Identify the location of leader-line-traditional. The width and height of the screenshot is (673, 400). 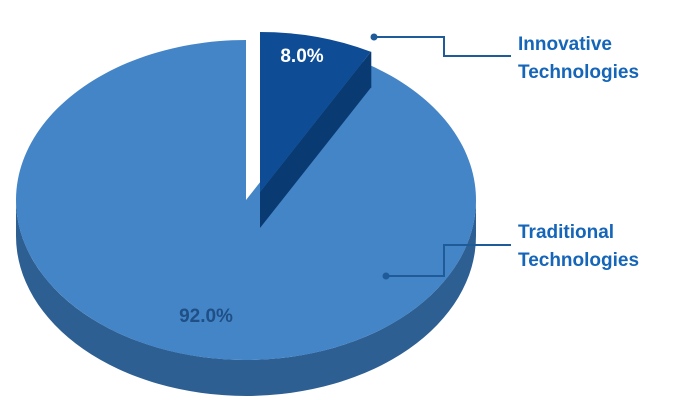
(448, 260).